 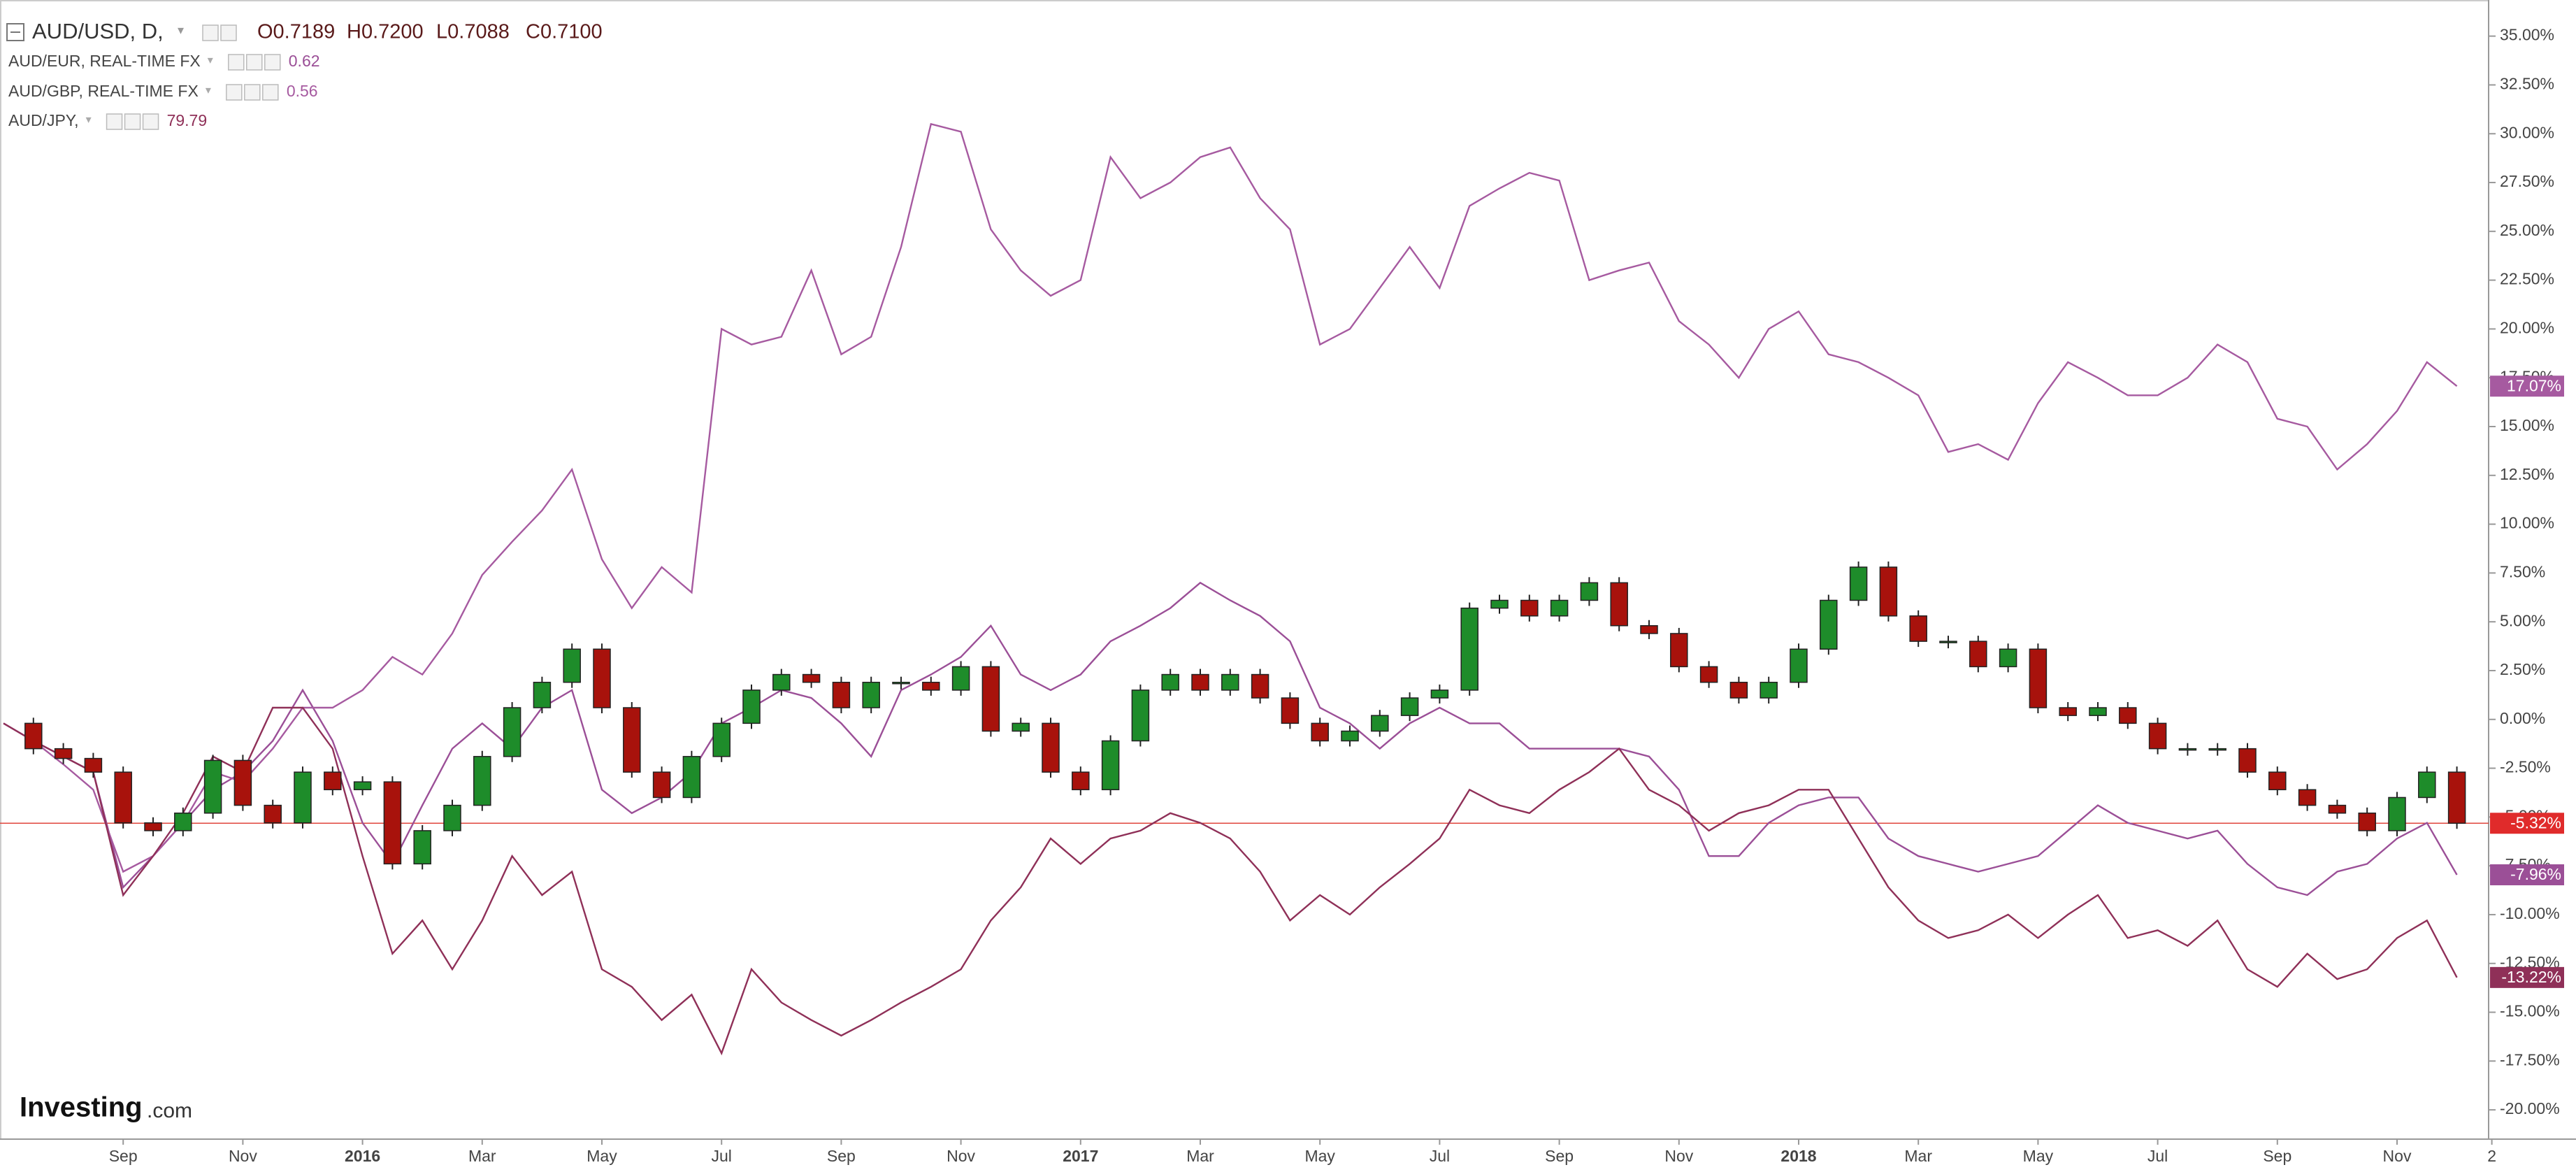 I want to click on end-badge-label: 17.07%, so click(x=2534, y=385).